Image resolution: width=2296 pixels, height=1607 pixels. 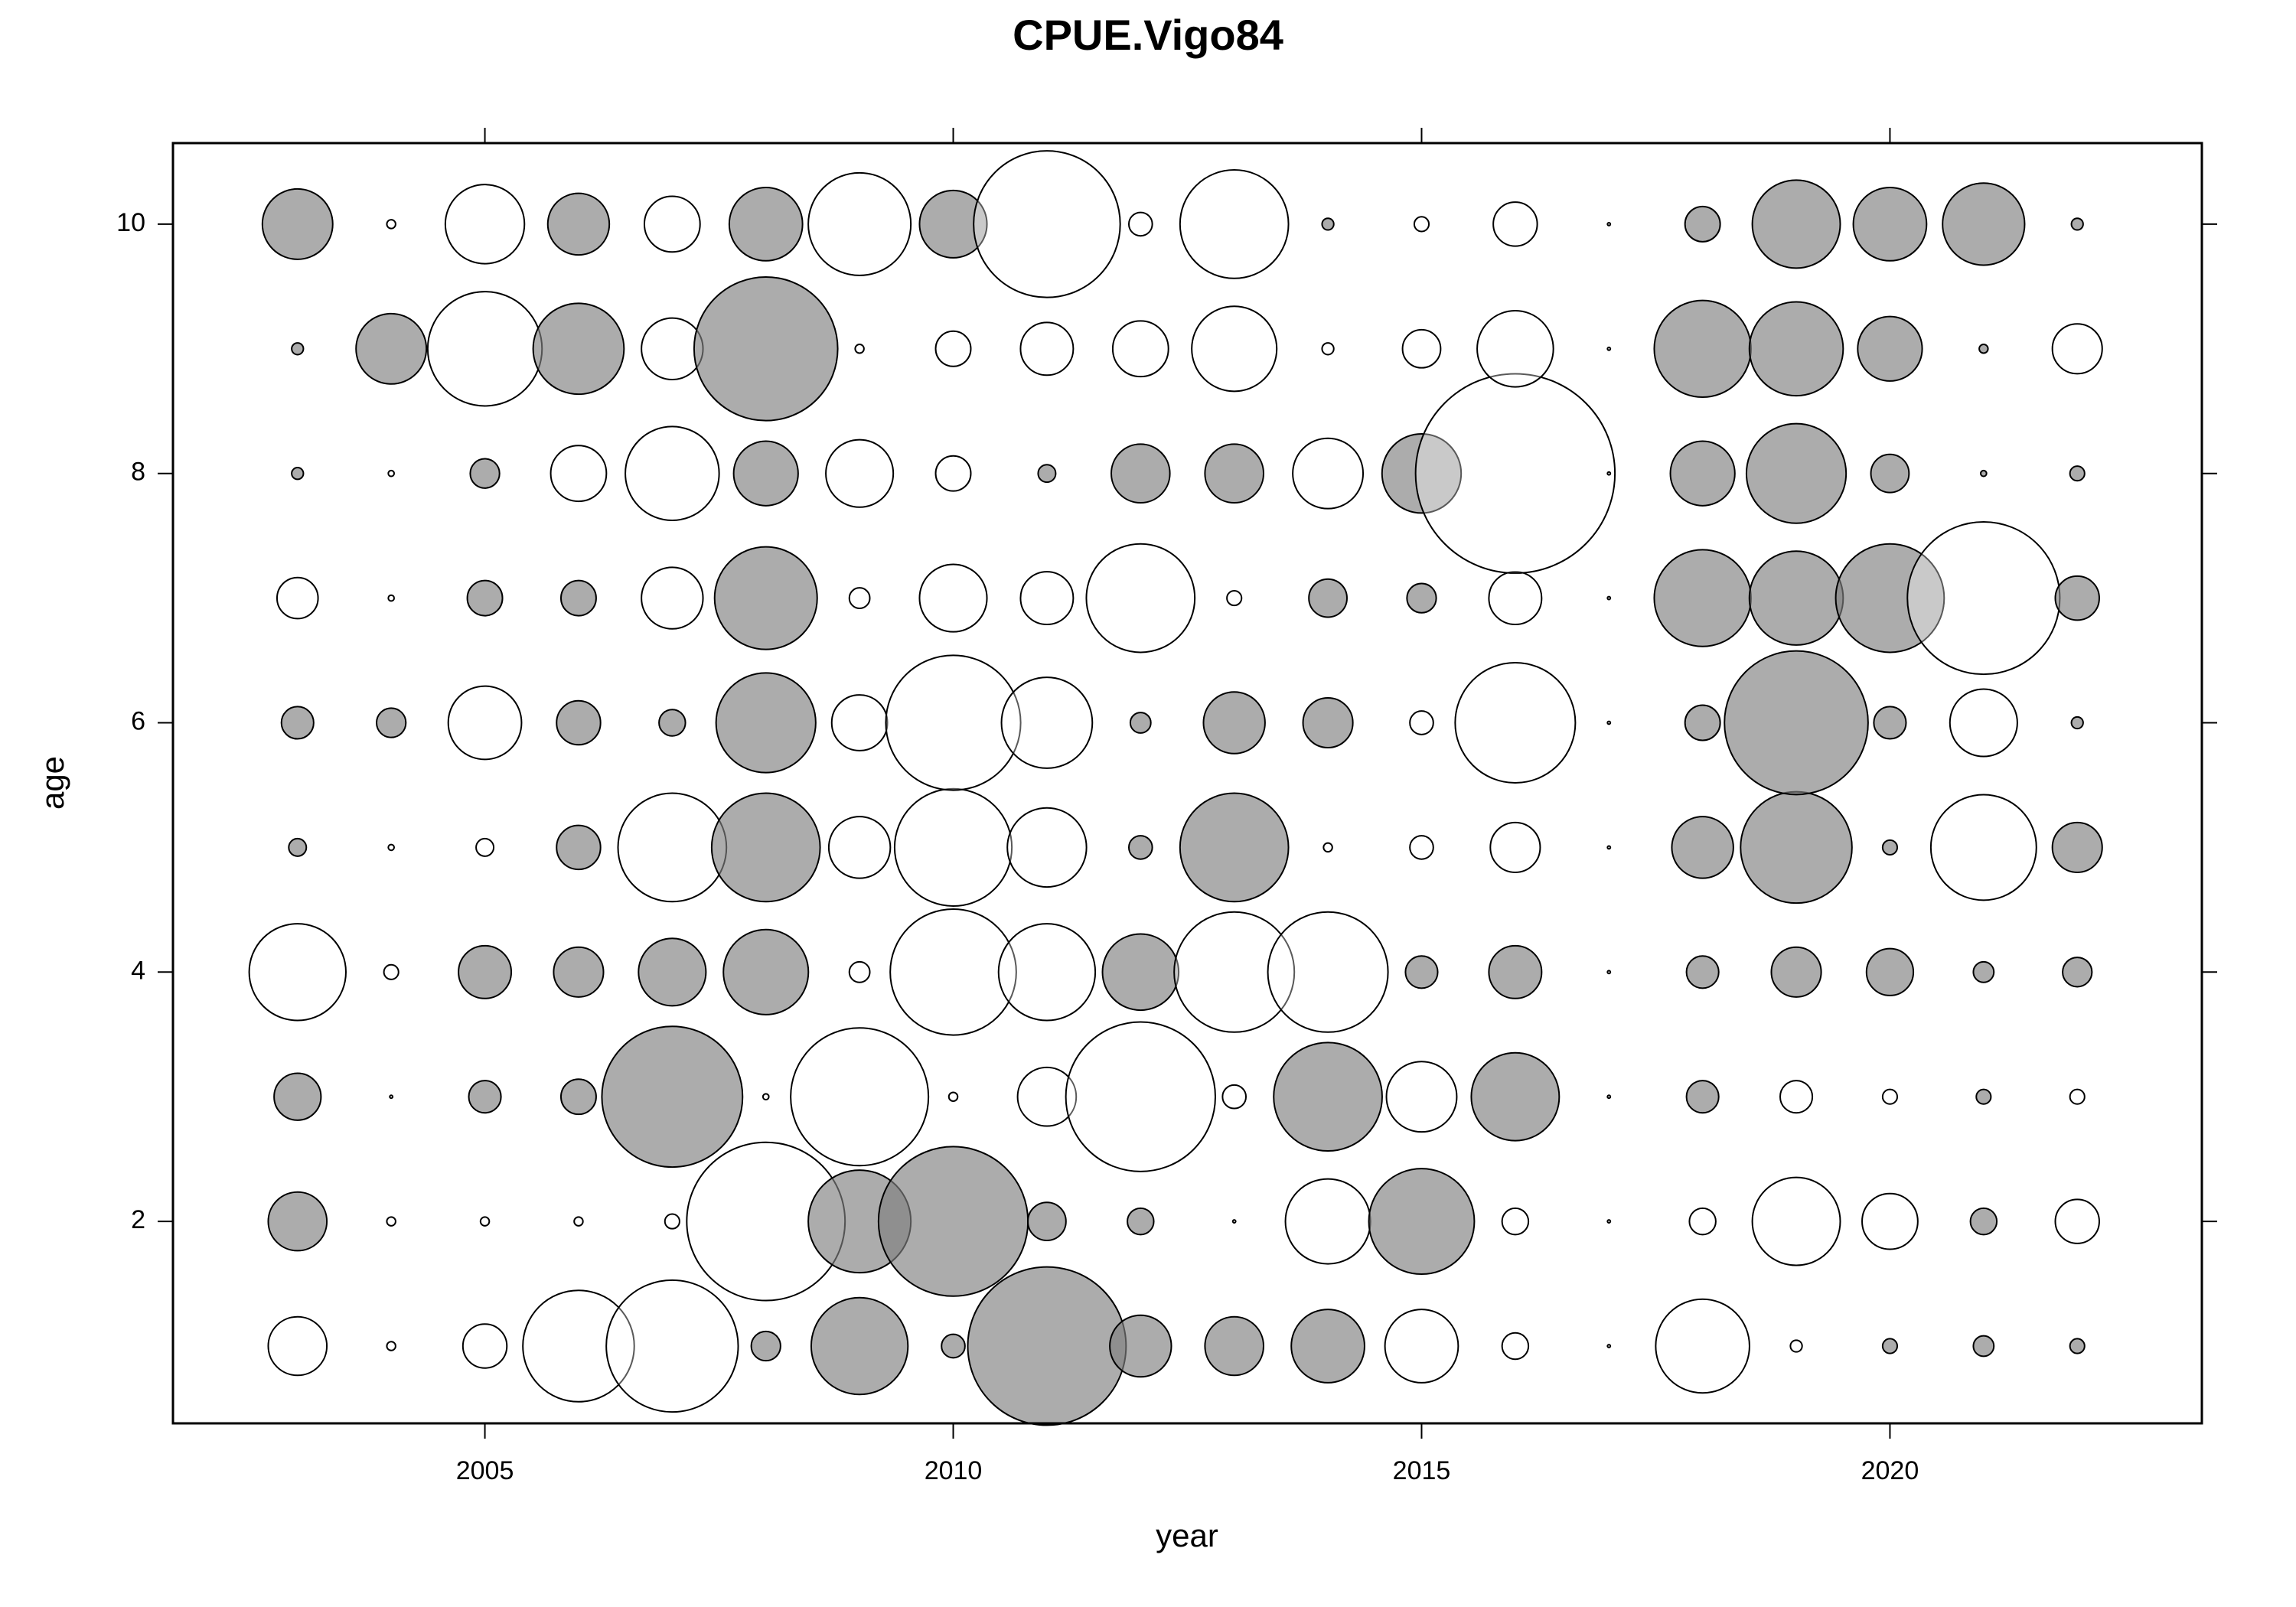 I want to click on y-axis-label: age, so click(x=52, y=783).